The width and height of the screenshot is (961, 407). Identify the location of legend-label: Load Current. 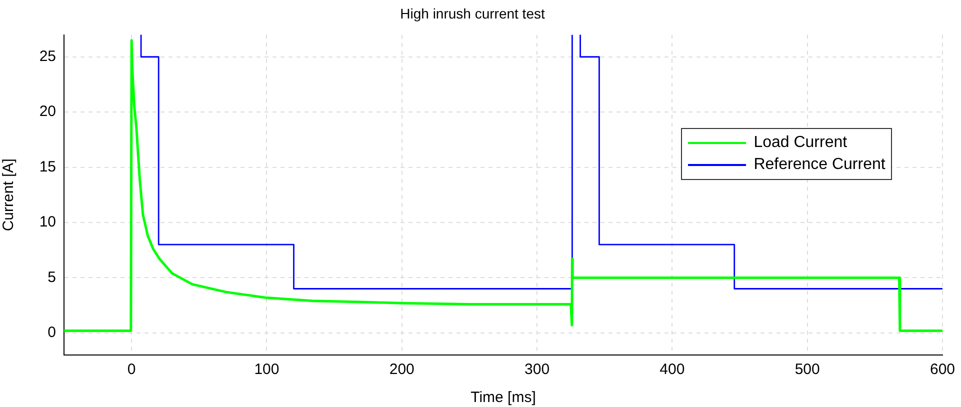
(801, 143).